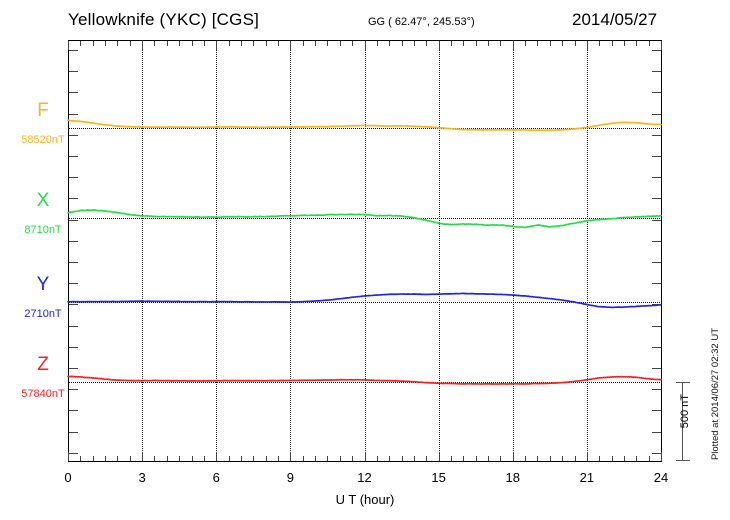  What do you see at coordinates (451, 458) in the screenshot?
I see `tick-bottom-15.5` at bounding box center [451, 458].